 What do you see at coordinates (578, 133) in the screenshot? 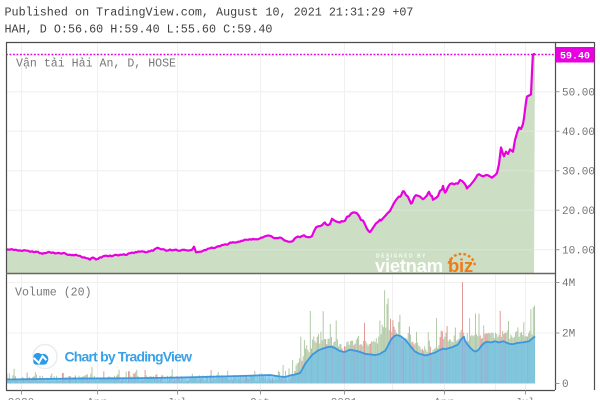
I see `svg-text: 40.00` at bounding box center [578, 133].